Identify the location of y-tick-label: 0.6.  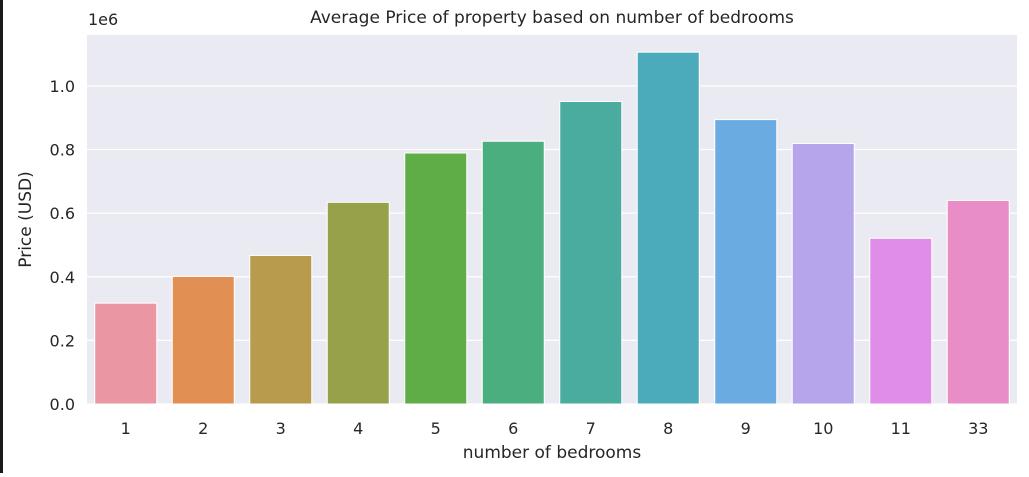
(62, 213).